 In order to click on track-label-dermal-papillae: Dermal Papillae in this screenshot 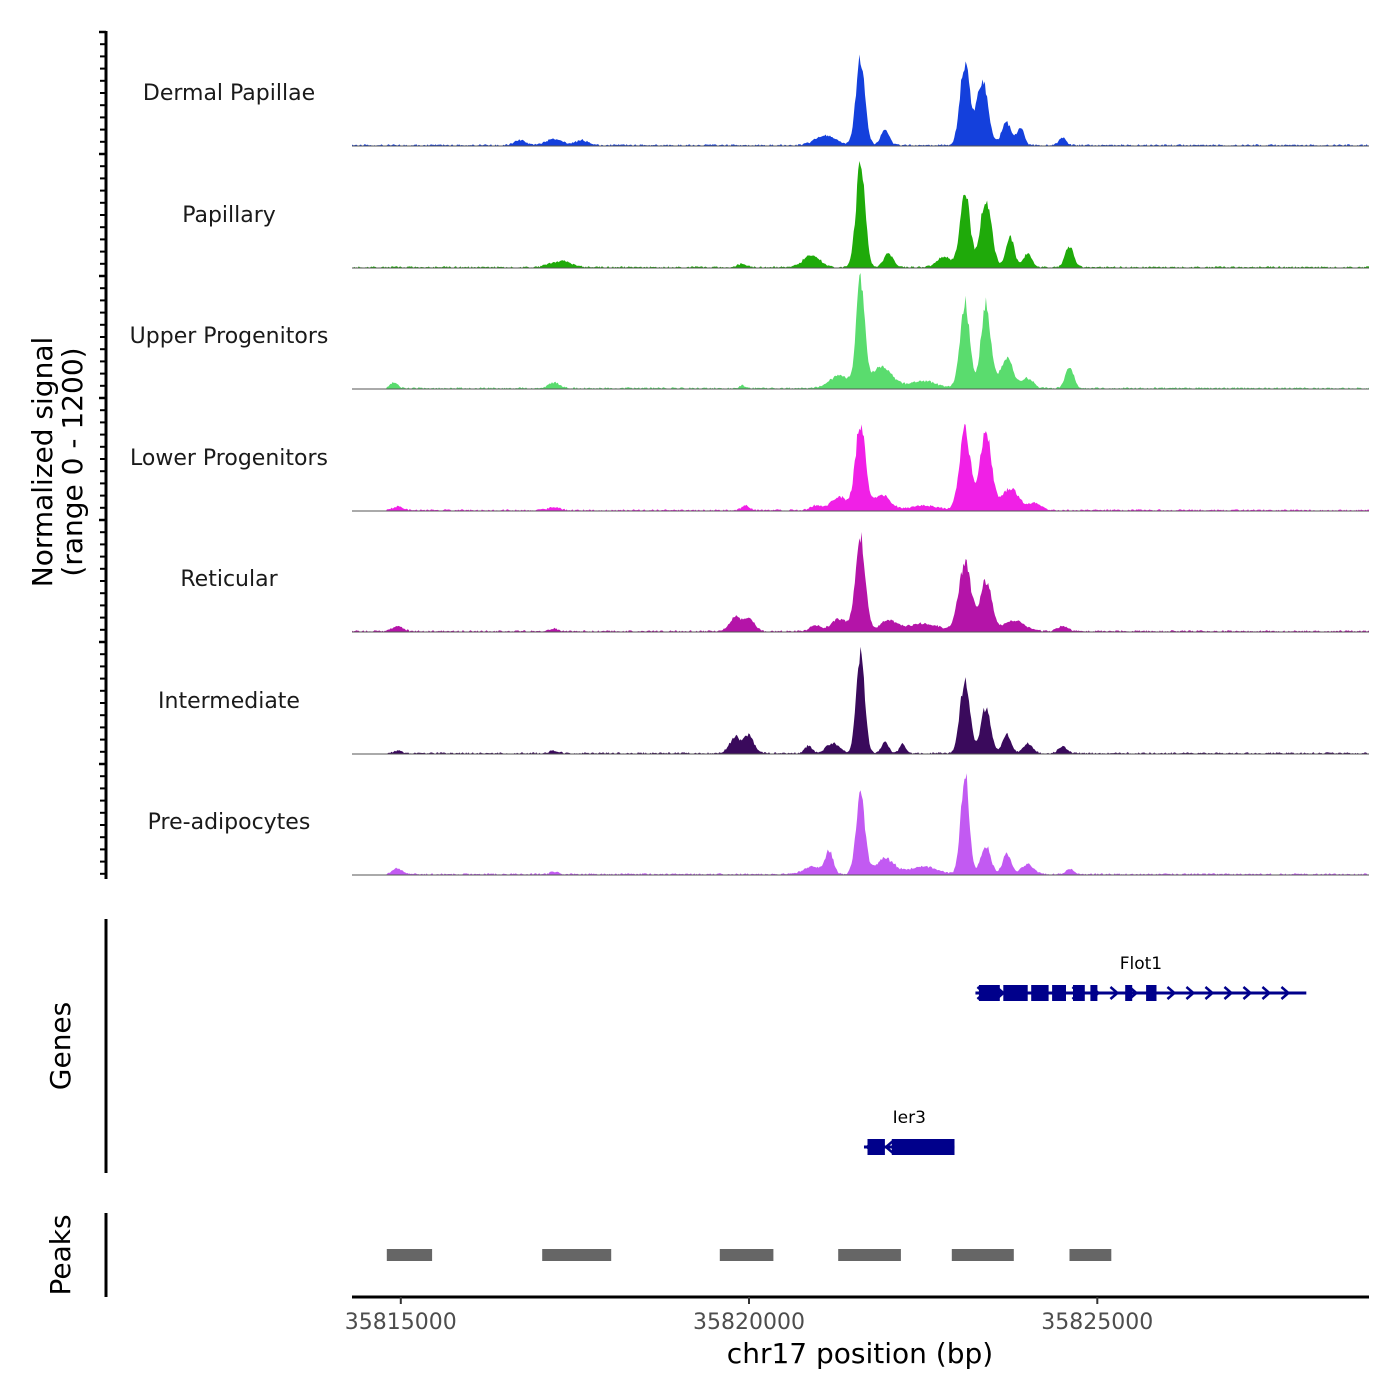, I will do `click(229, 93)`.